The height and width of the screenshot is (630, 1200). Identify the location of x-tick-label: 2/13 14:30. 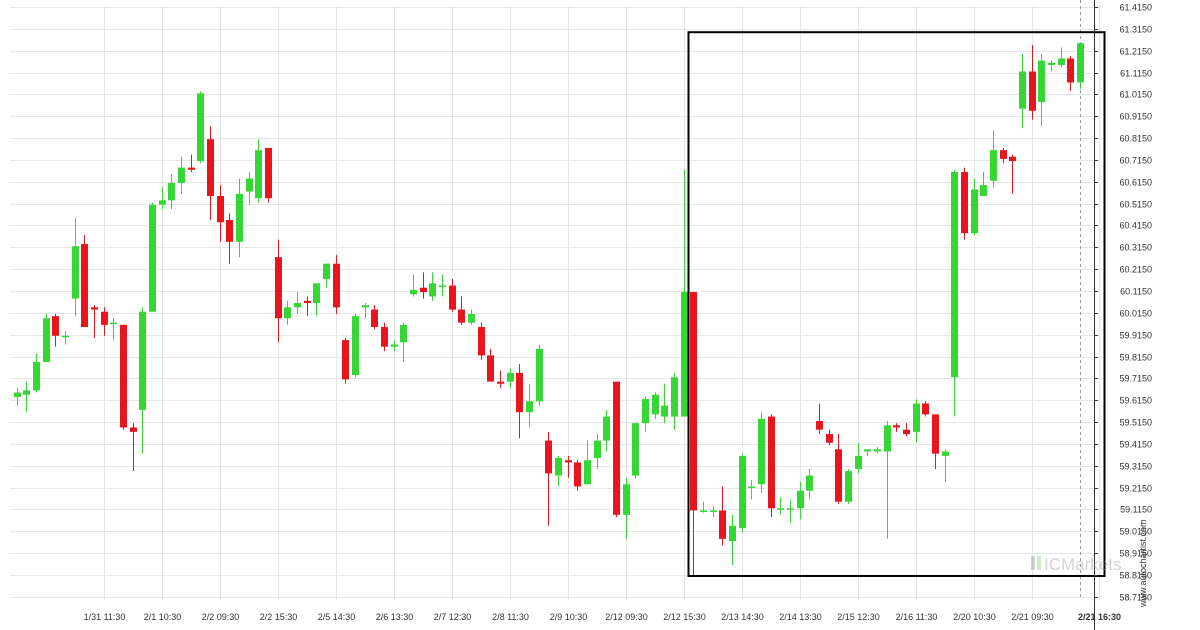
(742, 617).